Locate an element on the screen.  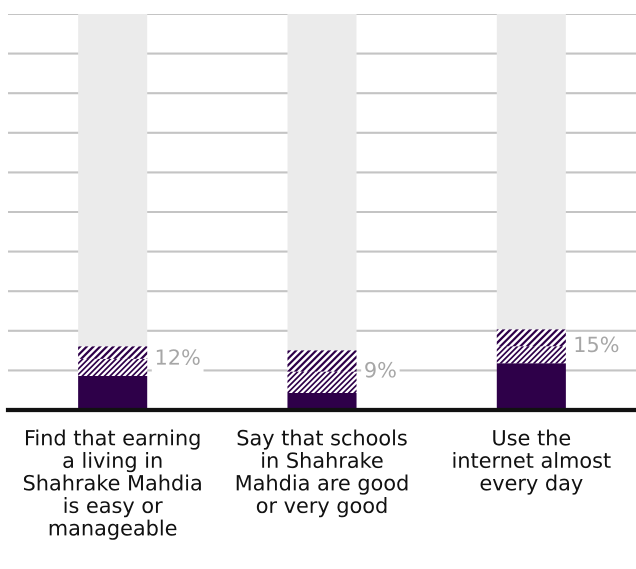
annotation: 12% is located at coordinates (178, 357).